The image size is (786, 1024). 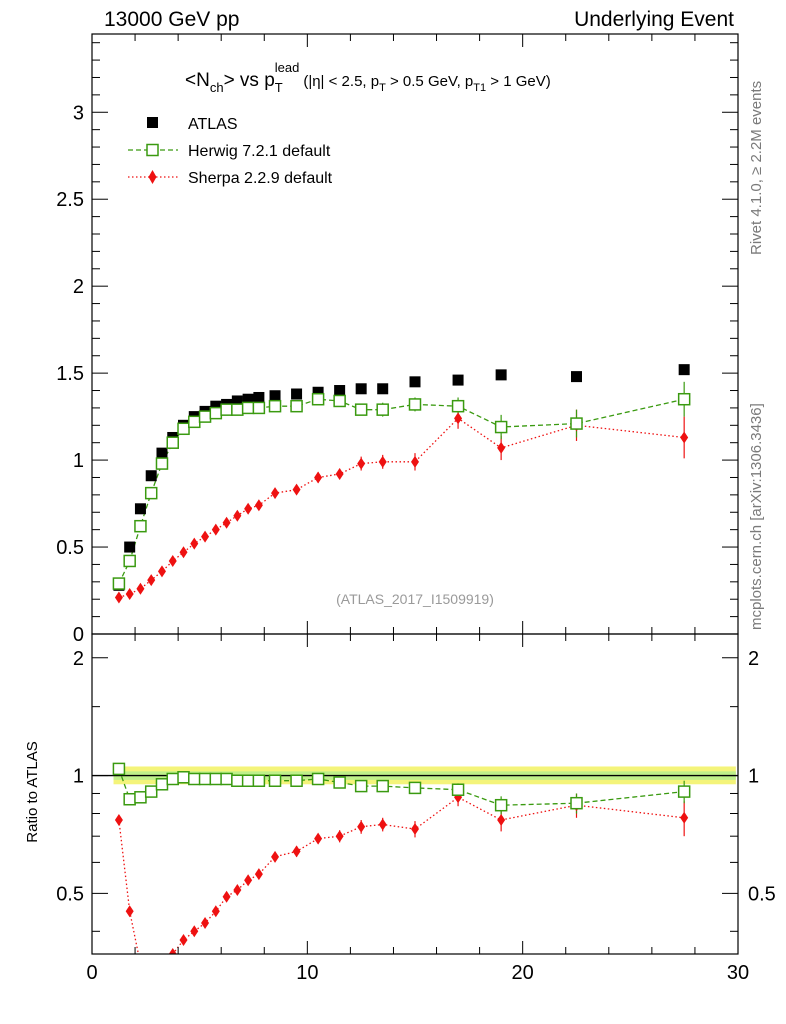 I want to click on legend-atlas: ATLAS, so click(x=213, y=124).